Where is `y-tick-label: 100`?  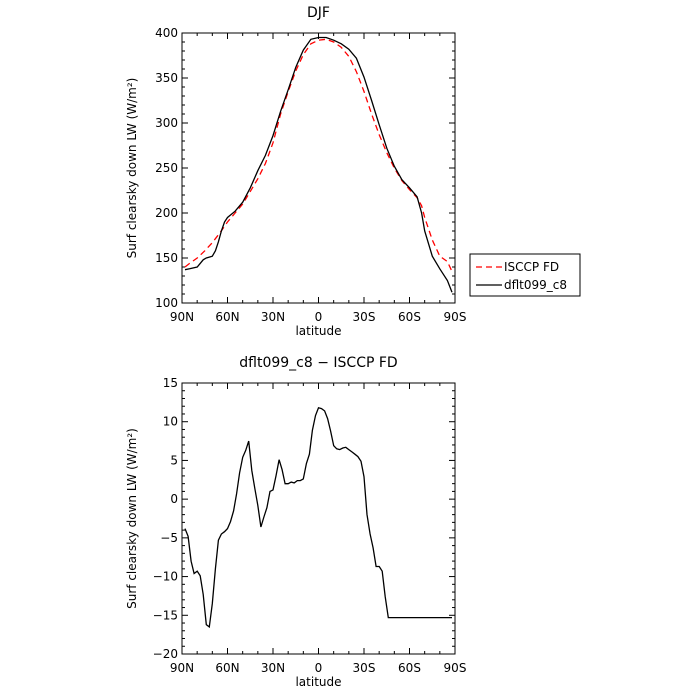 y-tick-label: 100 is located at coordinates (166, 303).